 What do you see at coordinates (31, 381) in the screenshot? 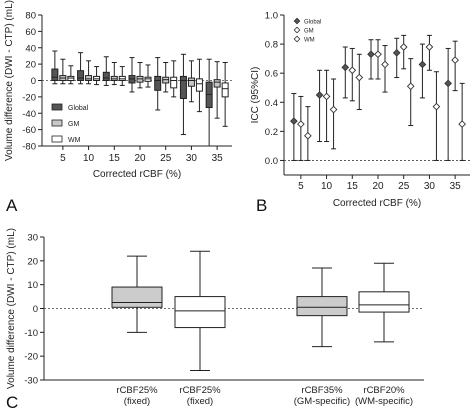
I see `y-tick-label: -30` at bounding box center [31, 381].